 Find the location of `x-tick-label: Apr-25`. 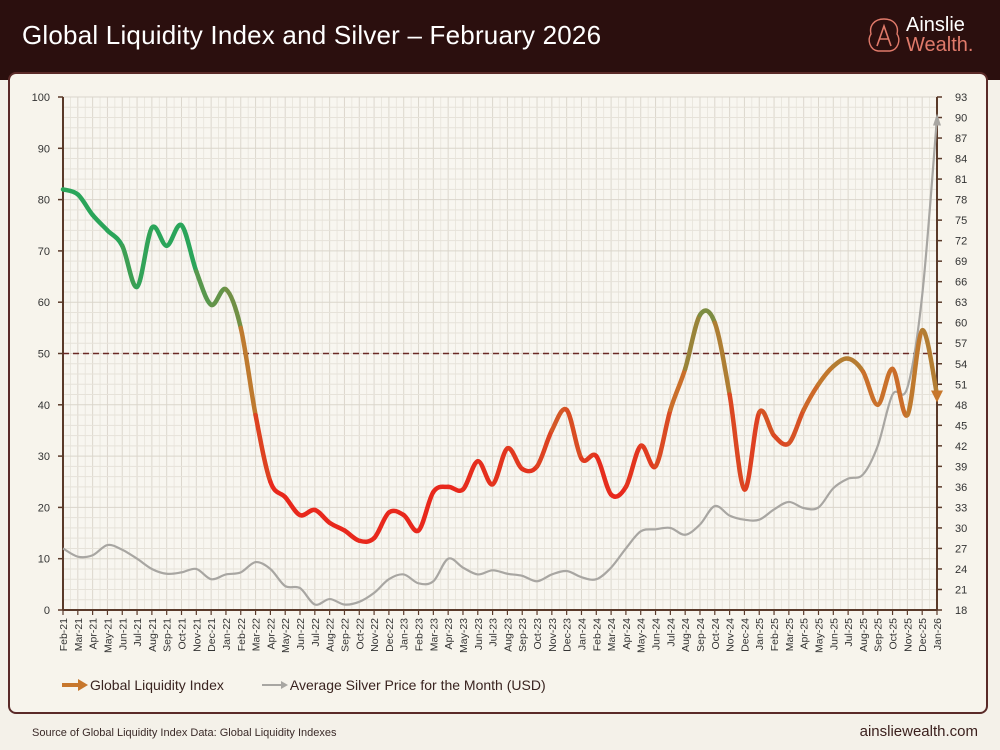

x-tick-label: Apr-25 is located at coordinates (805, 634).